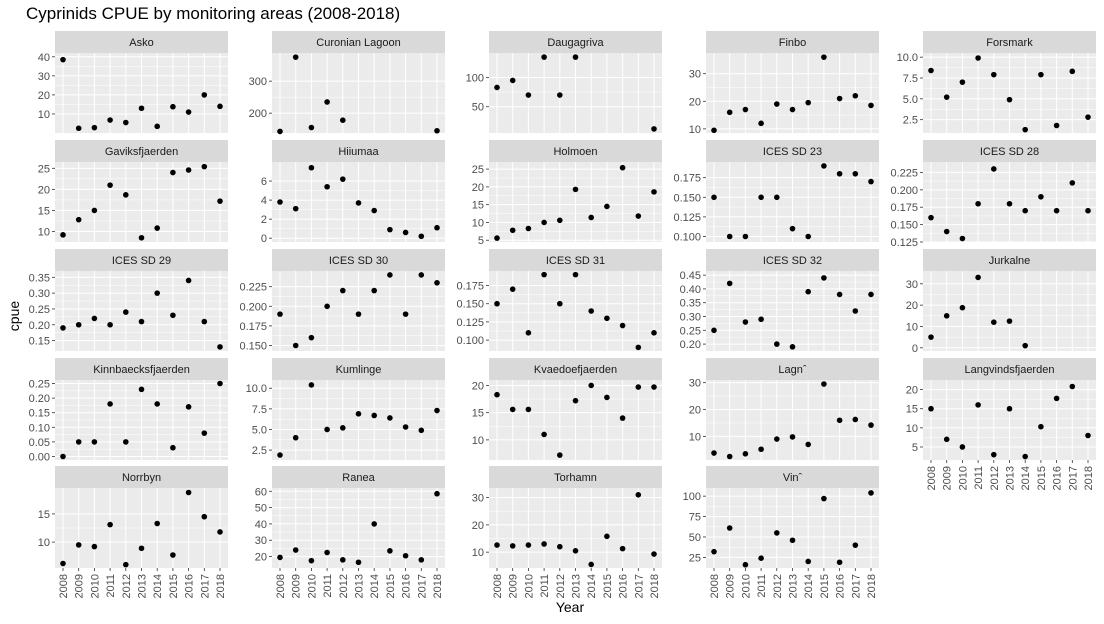  I want to click on y-tick-label: 0.225, so click(253, 288).